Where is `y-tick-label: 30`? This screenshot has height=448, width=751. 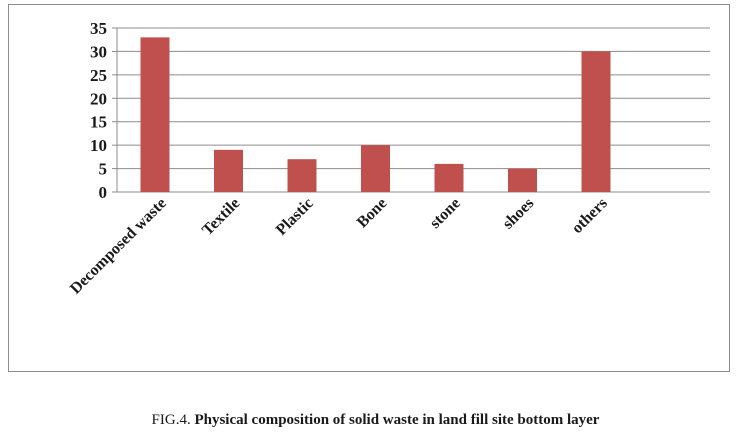
y-tick-label: 30 is located at coordinates (98, 51).